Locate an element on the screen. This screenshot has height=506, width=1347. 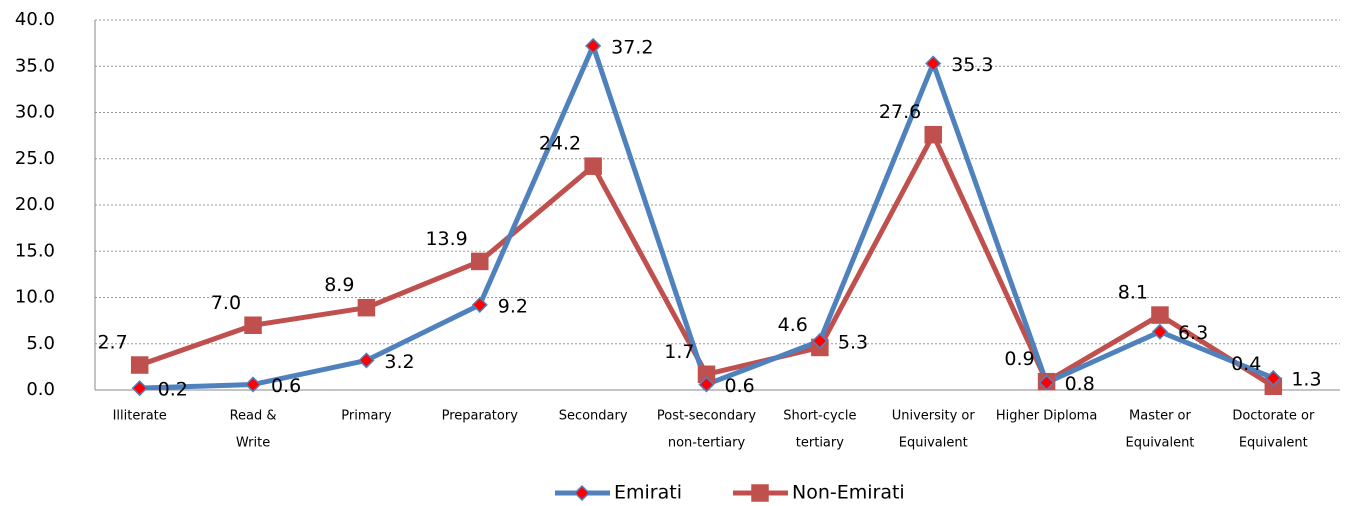
y-tick-label: 0.0 is located at coordinates (40, 389).